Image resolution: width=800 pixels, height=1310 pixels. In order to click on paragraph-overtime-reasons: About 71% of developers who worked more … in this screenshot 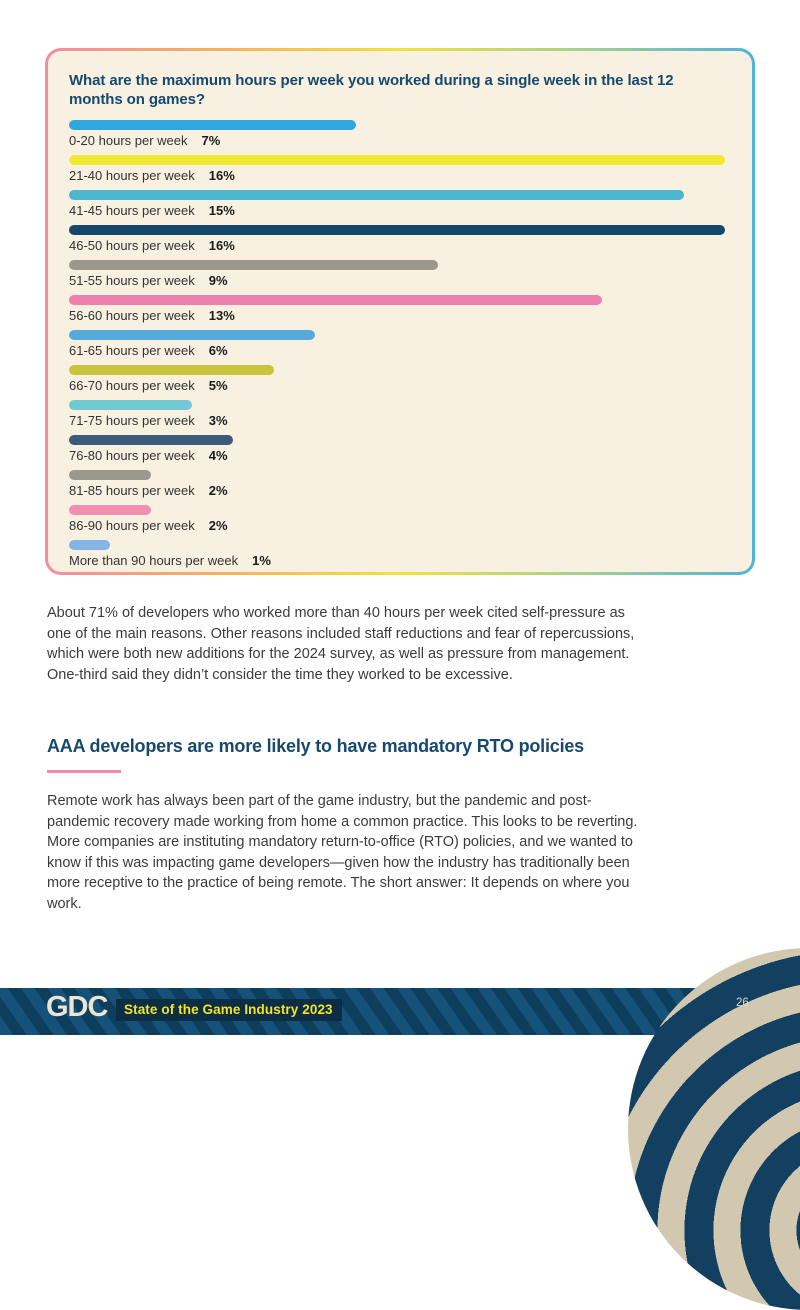, I will do `click(341, 644)`.